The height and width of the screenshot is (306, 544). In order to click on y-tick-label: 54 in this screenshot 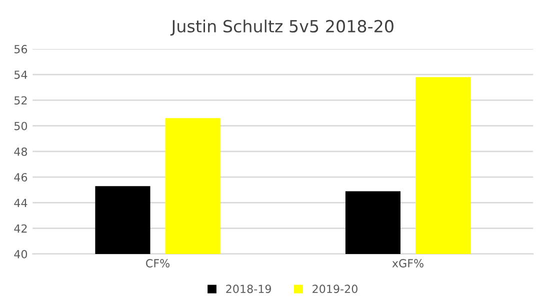, I will do `click(21, 74)`.